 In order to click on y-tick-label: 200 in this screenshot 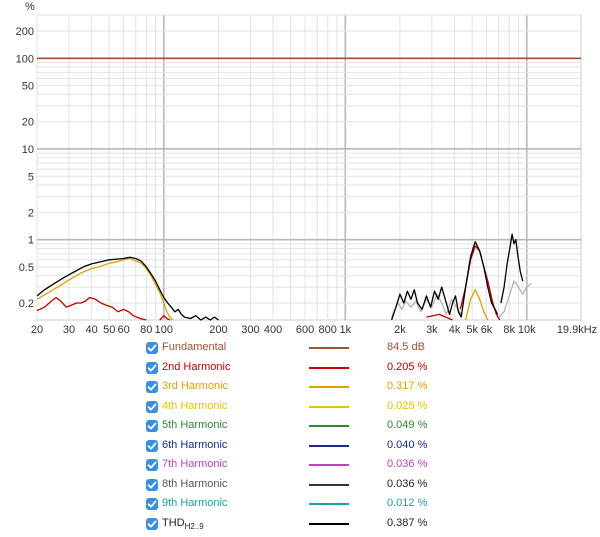, I will do `click(25, 32)`.